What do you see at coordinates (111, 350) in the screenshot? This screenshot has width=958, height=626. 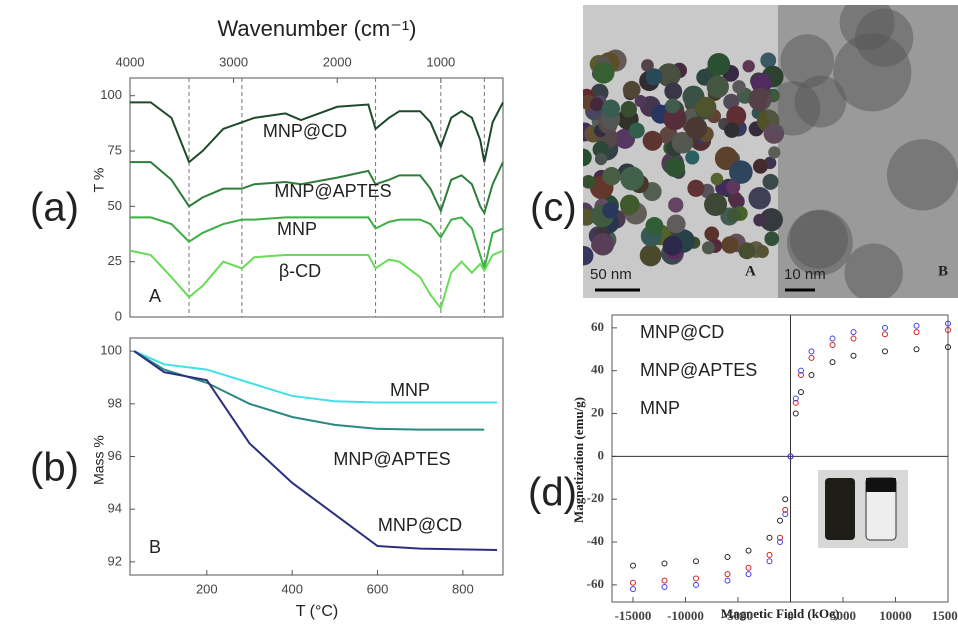 I see `y-tick-label: 100` at bounding box center [111, 350].